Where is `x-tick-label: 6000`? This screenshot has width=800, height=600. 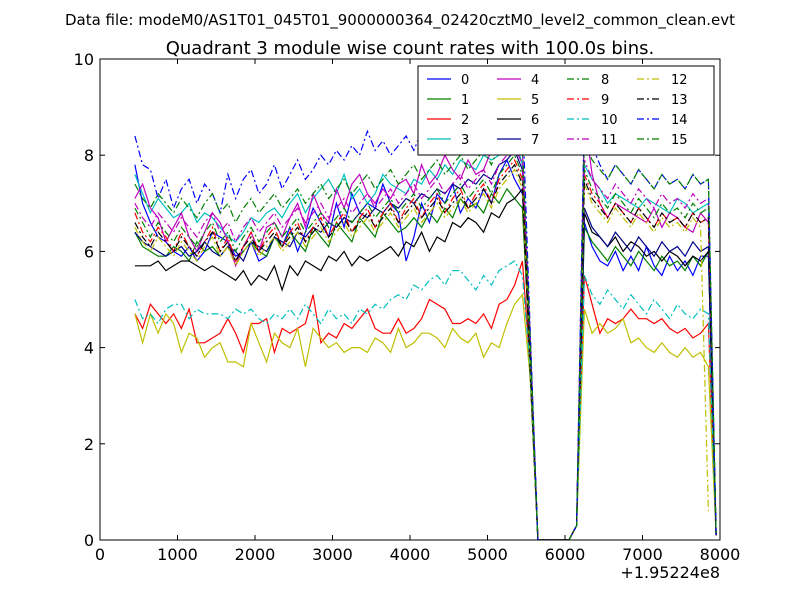
x-tick-label: 6000 is located at coordinates (565, 554).